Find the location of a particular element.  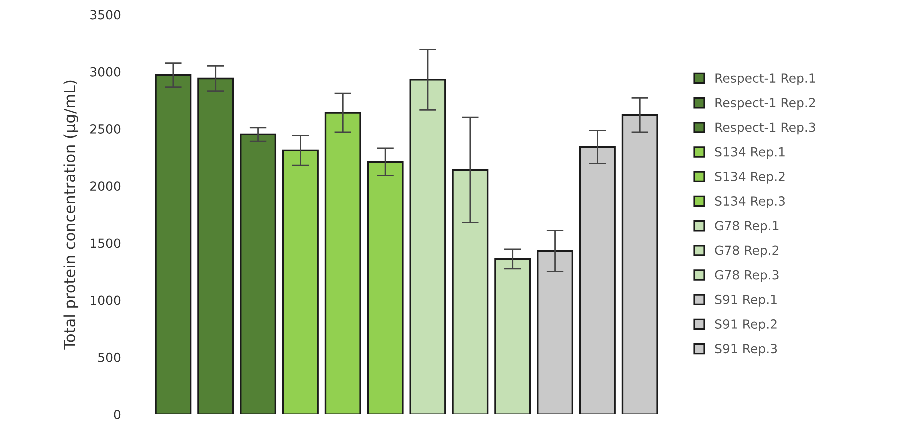

legend-label: G78 Rep.1 is located at coordinates (747, 227).